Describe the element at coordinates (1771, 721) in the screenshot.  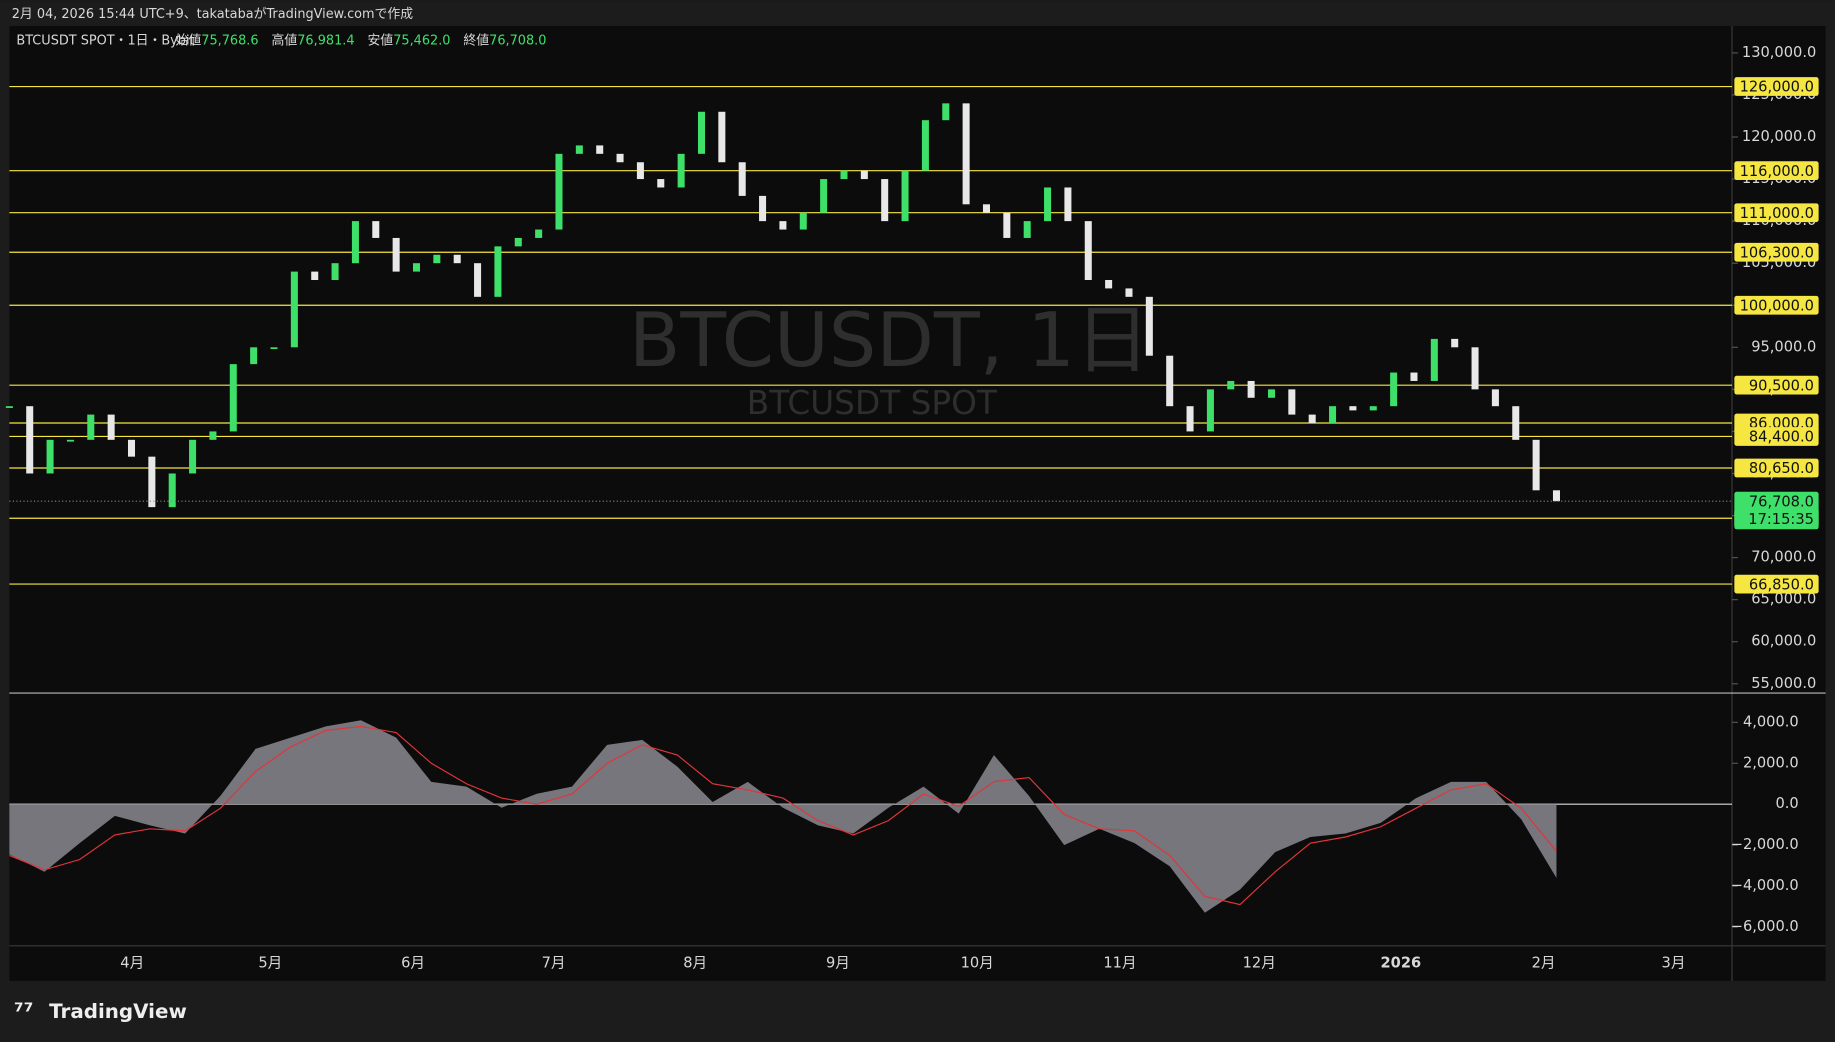
I see `osc-tick-label: 4,000.0` at that location.